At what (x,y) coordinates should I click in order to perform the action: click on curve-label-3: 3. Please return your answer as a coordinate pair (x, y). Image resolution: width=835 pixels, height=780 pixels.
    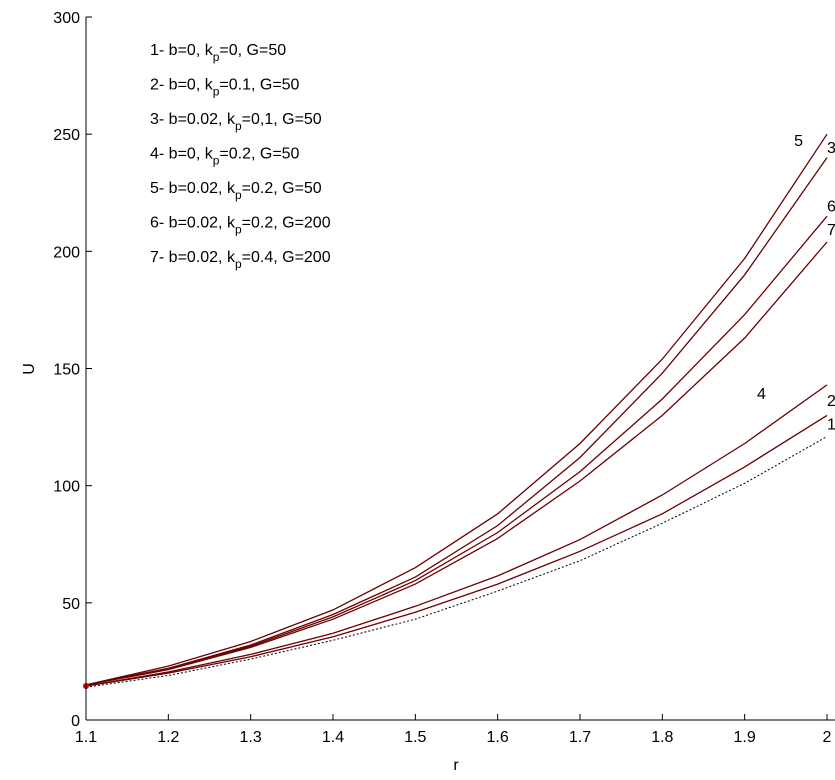
    Looking at the image, I should click on (831, 148).